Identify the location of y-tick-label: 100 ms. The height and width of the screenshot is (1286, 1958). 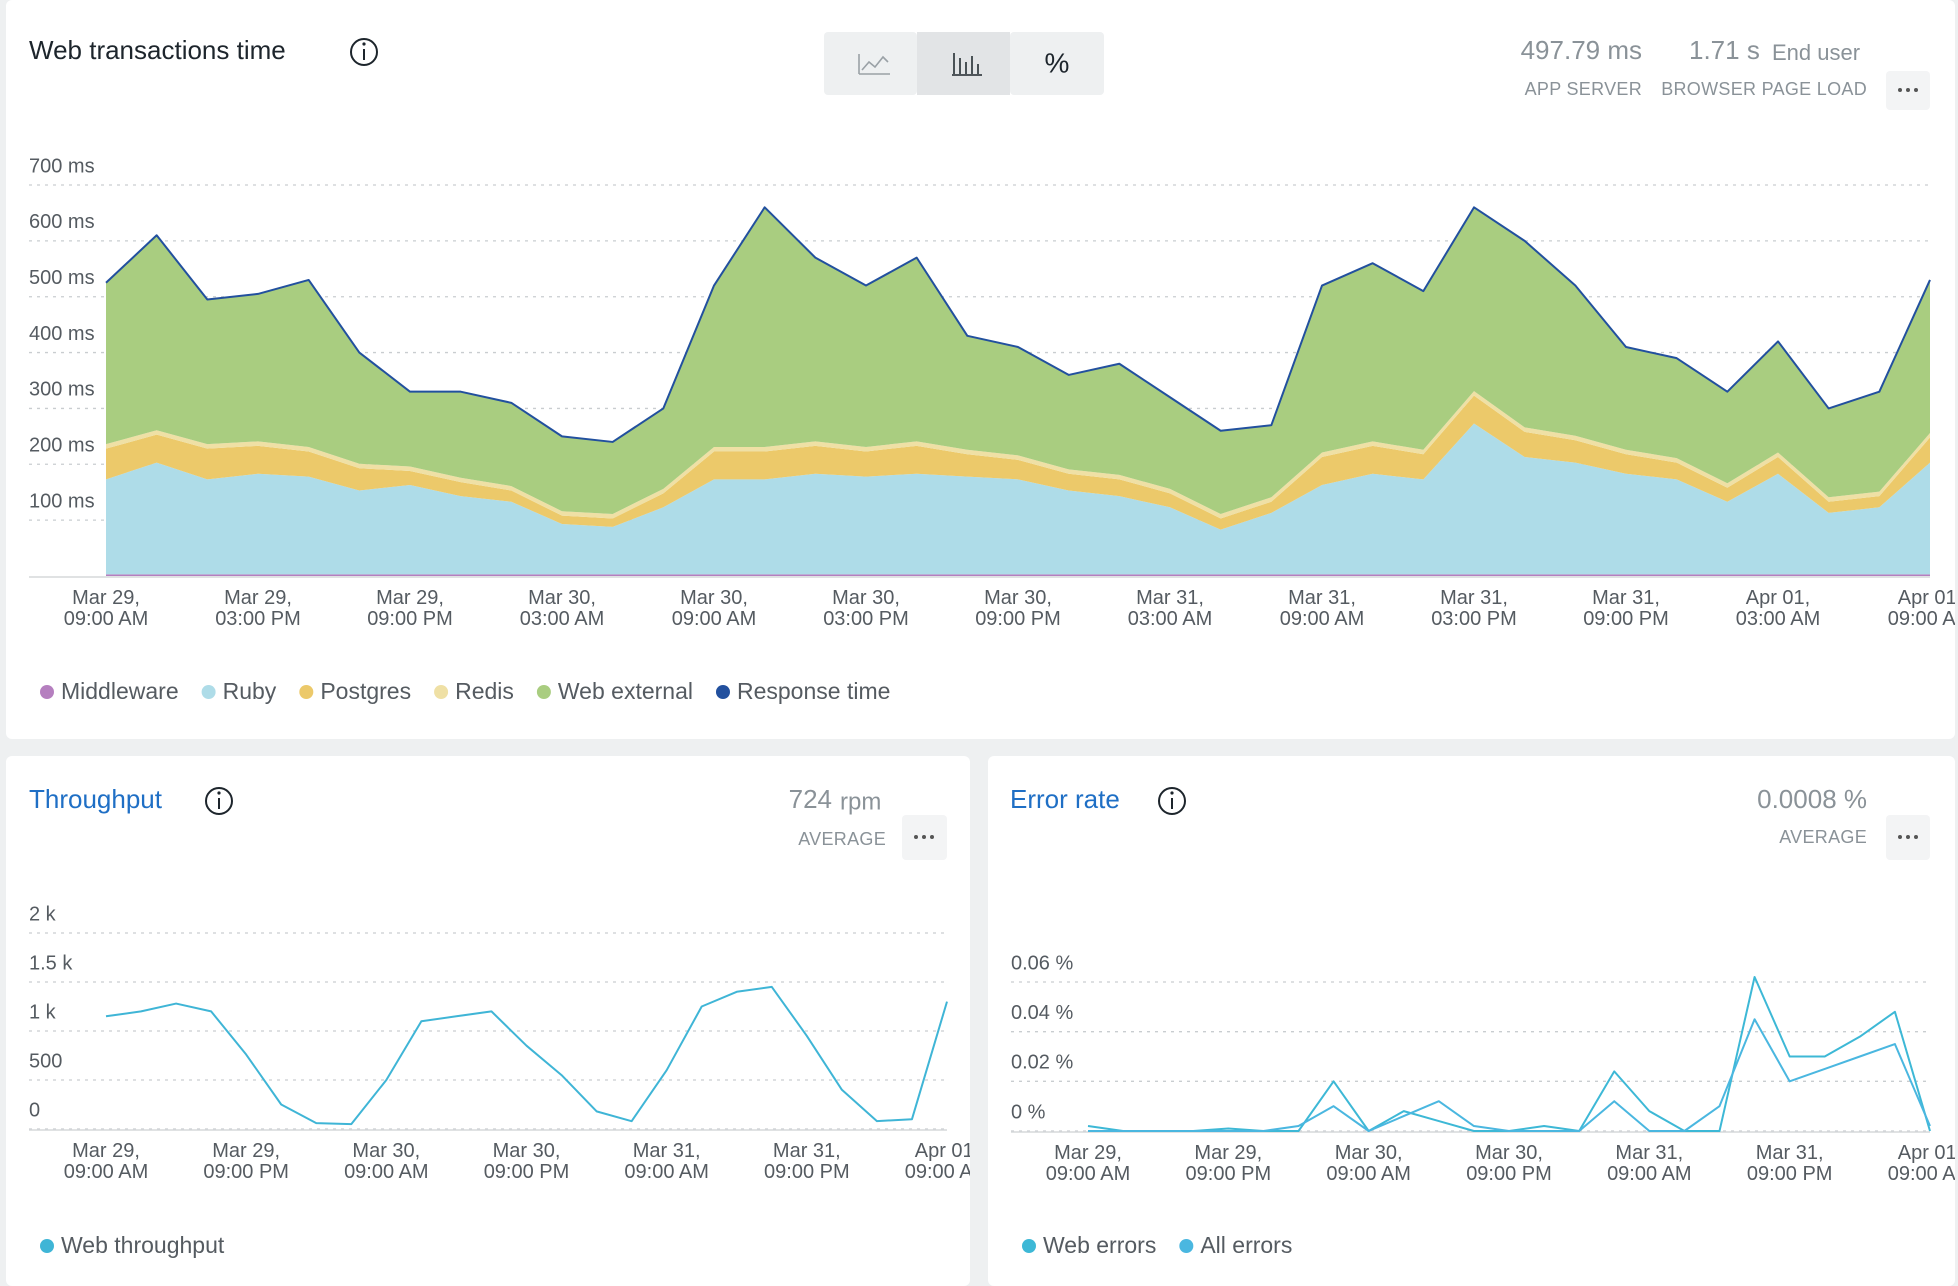
(62, 501).